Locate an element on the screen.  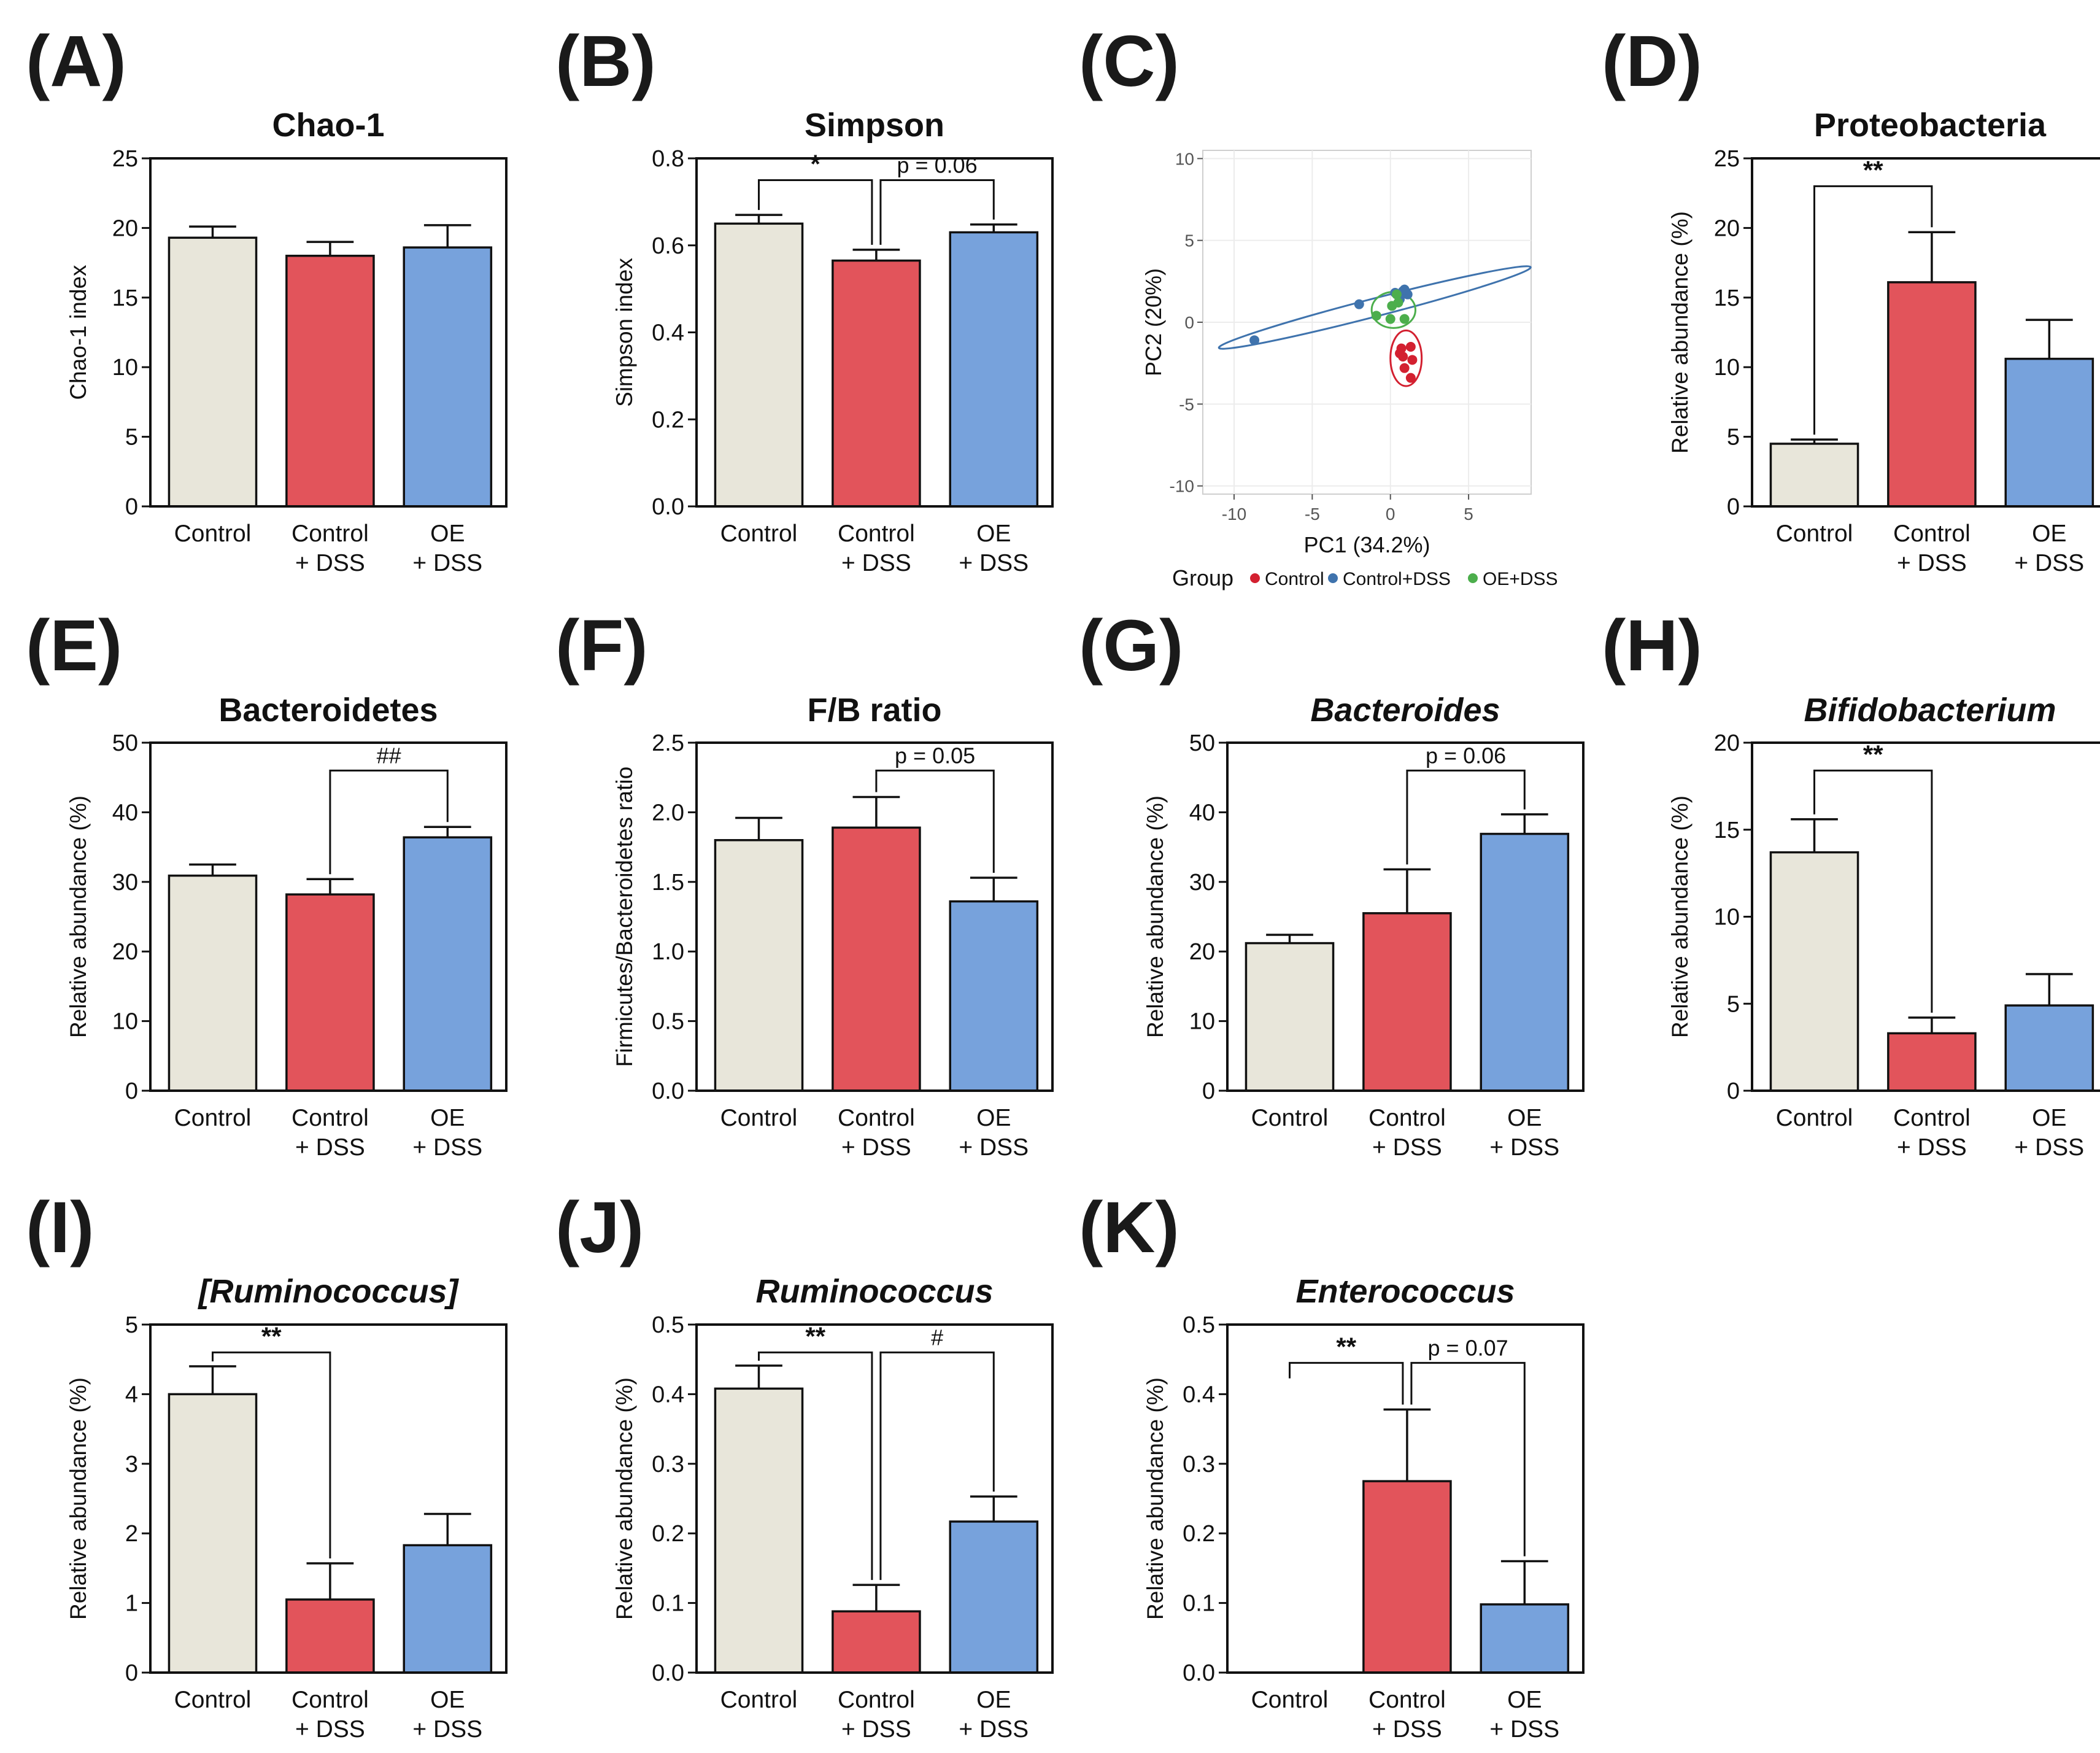
y-tick-label: 30 is located at coordinates (125, 883).